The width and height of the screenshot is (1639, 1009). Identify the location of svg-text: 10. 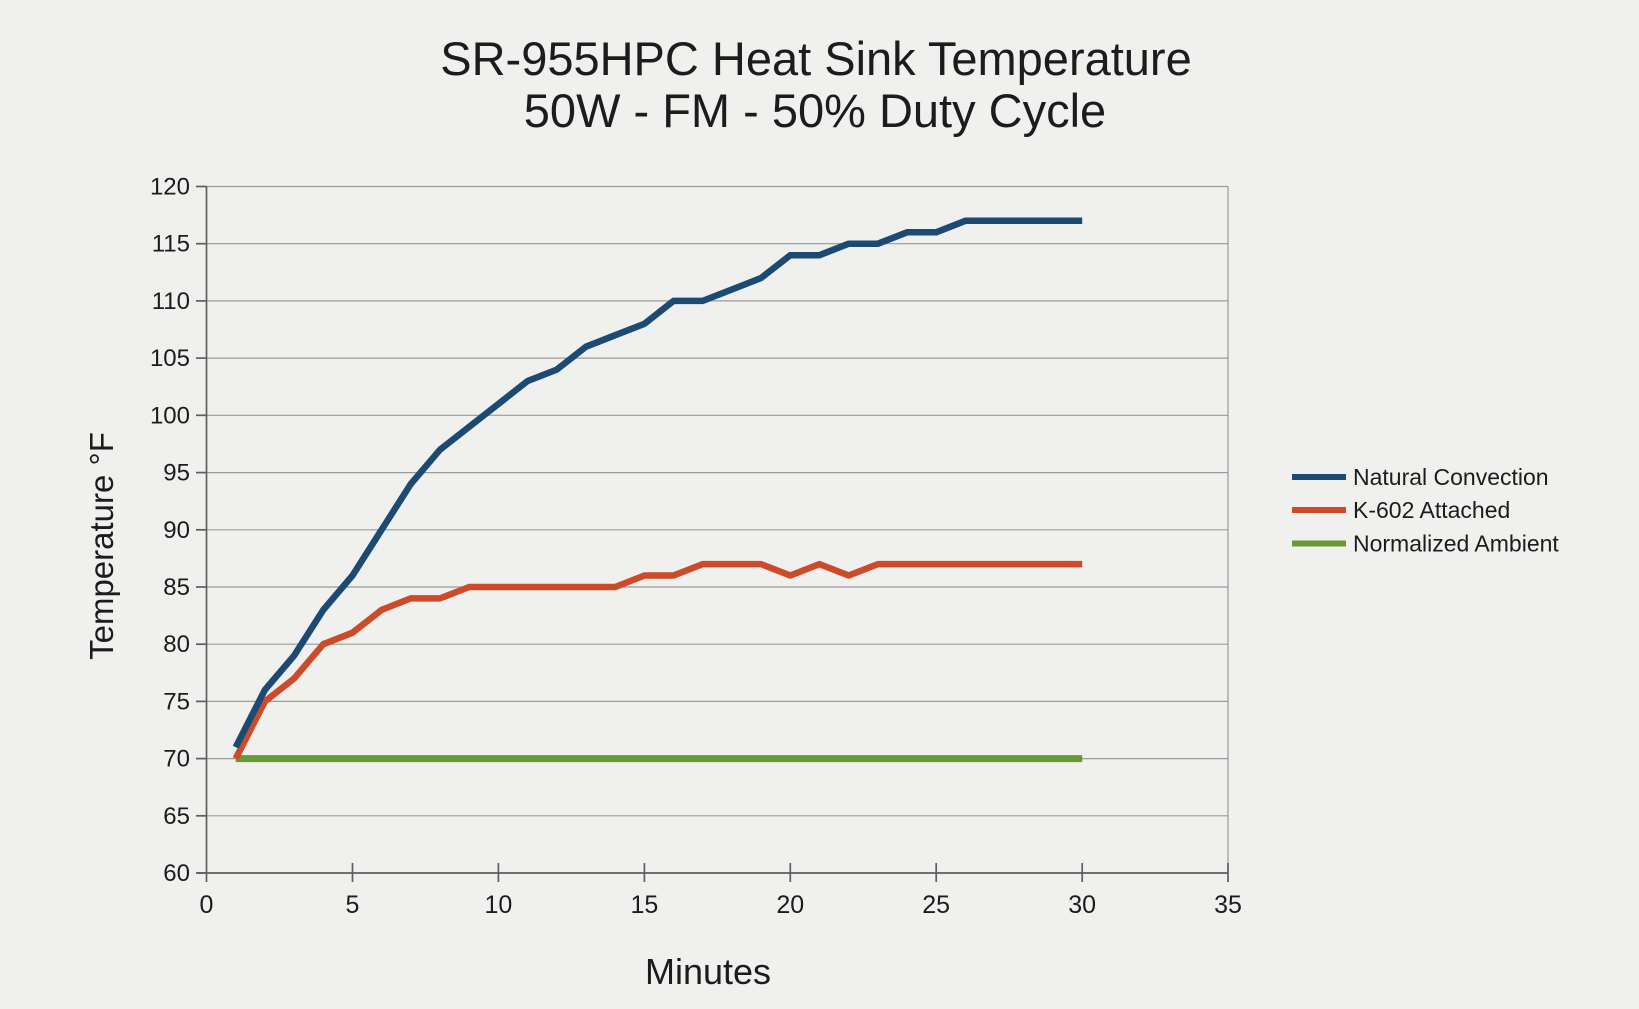
(498, 905).